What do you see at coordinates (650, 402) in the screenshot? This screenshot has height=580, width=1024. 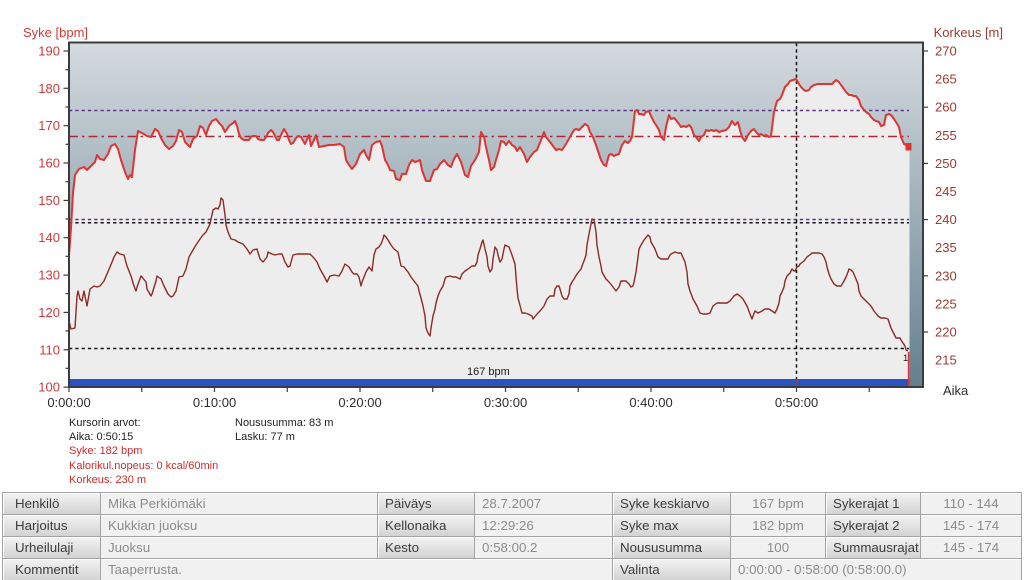 I see `svg-text: 0:40:00` at bounding box center [650, 402].